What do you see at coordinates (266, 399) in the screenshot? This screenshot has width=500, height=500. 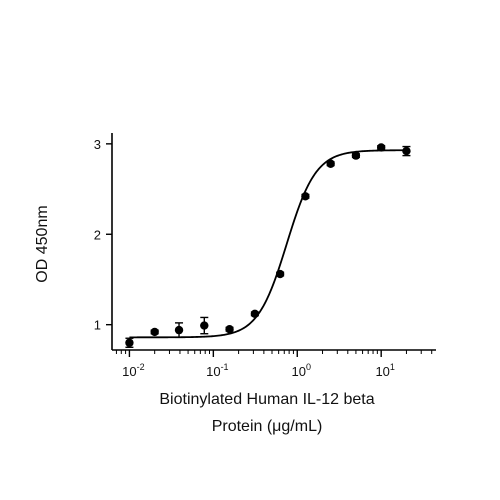 I see `x-axis-label-line-1: Biotinylated Human IL-12 beta` at bounding box center [266, 399].